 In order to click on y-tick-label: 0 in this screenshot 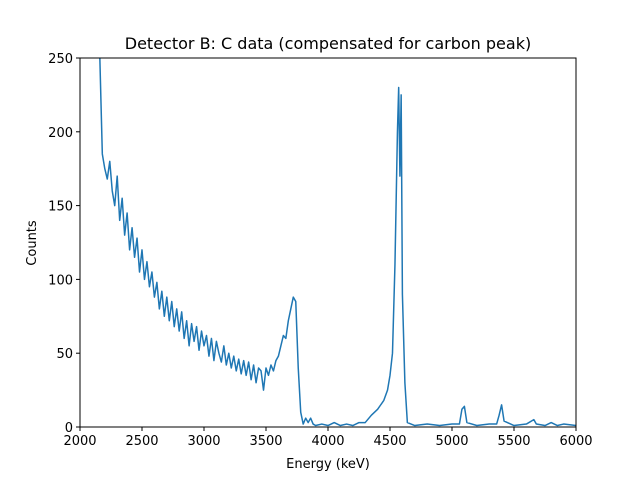, I will do `click(69, 428)`.